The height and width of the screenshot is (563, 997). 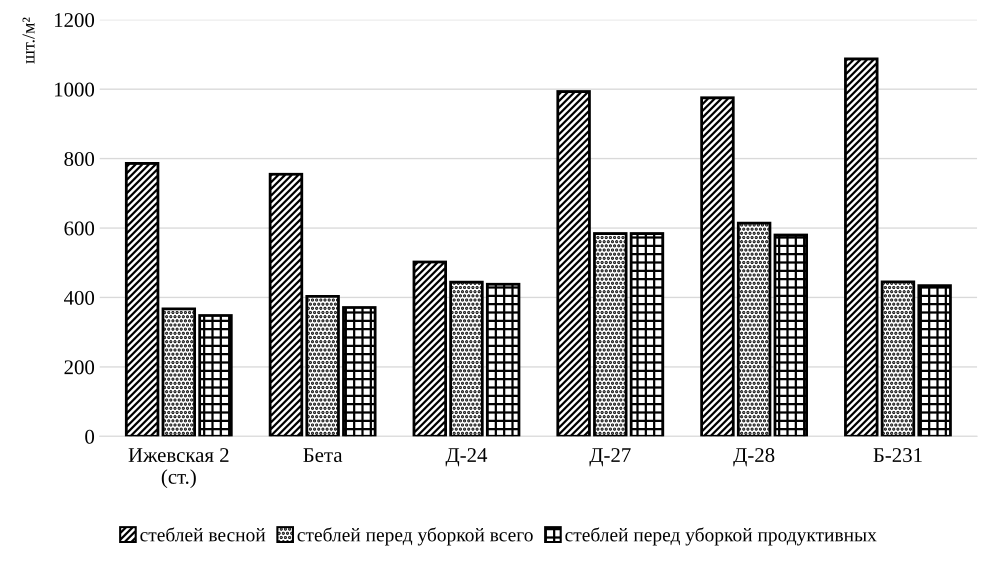 I want to click on y-tick-label: 1000, so click(x=74, y=89).